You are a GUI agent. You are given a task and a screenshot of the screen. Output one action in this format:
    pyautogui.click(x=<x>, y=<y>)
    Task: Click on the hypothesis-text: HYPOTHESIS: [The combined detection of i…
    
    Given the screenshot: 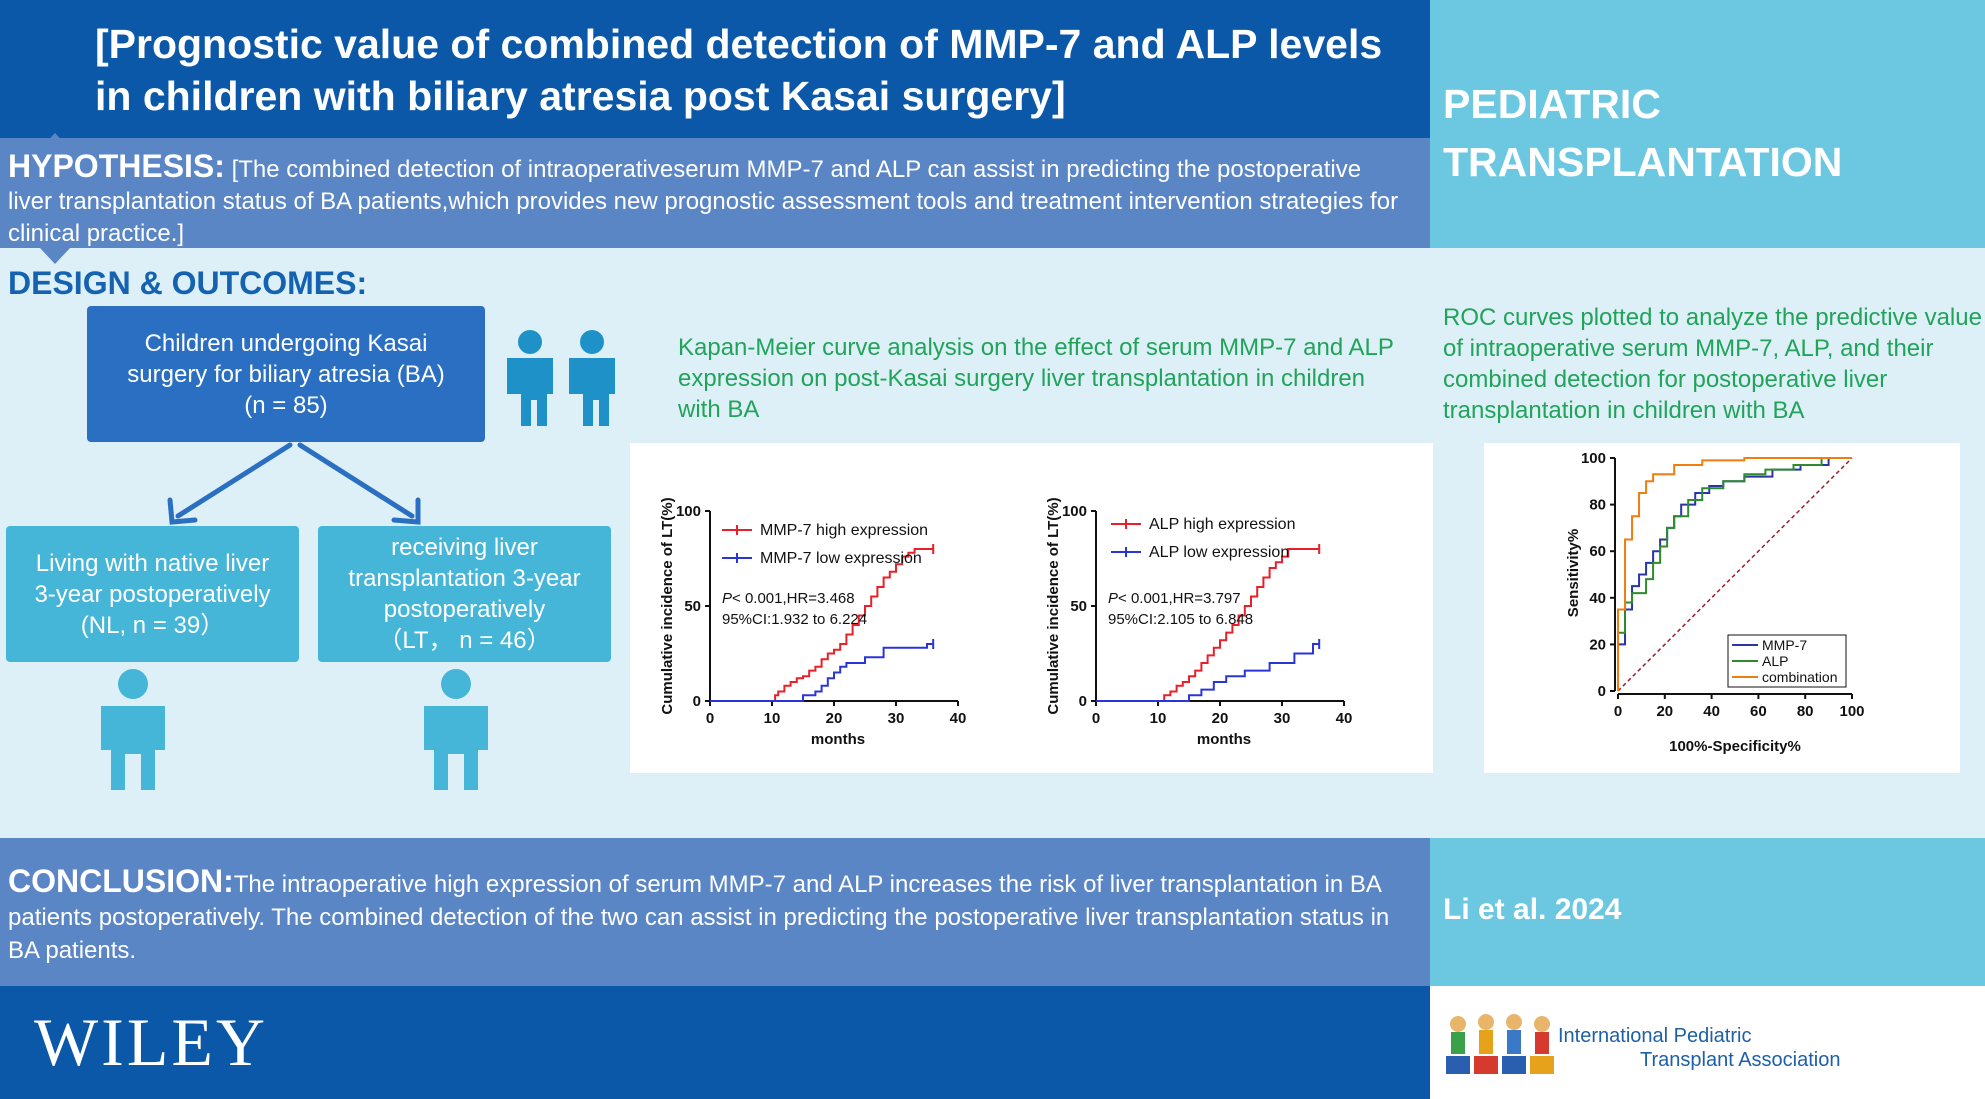 What is the action you would take?
    pyautogui.click(x=708, y=200)
    